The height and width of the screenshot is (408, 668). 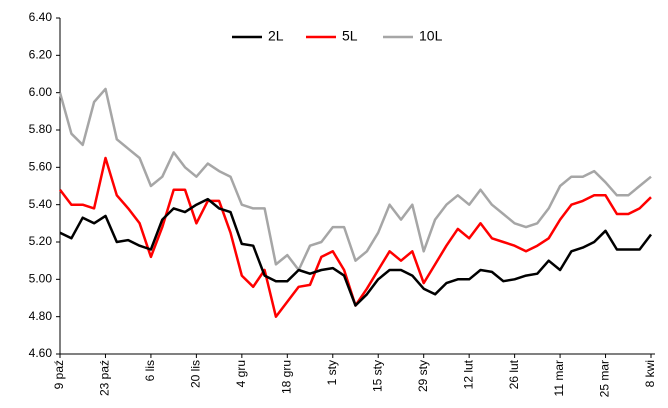 What do you see at coordinates (59, 374) in the screenshot?
I see `x-tick-label: 9 paź` at bounding box center [59, 374].